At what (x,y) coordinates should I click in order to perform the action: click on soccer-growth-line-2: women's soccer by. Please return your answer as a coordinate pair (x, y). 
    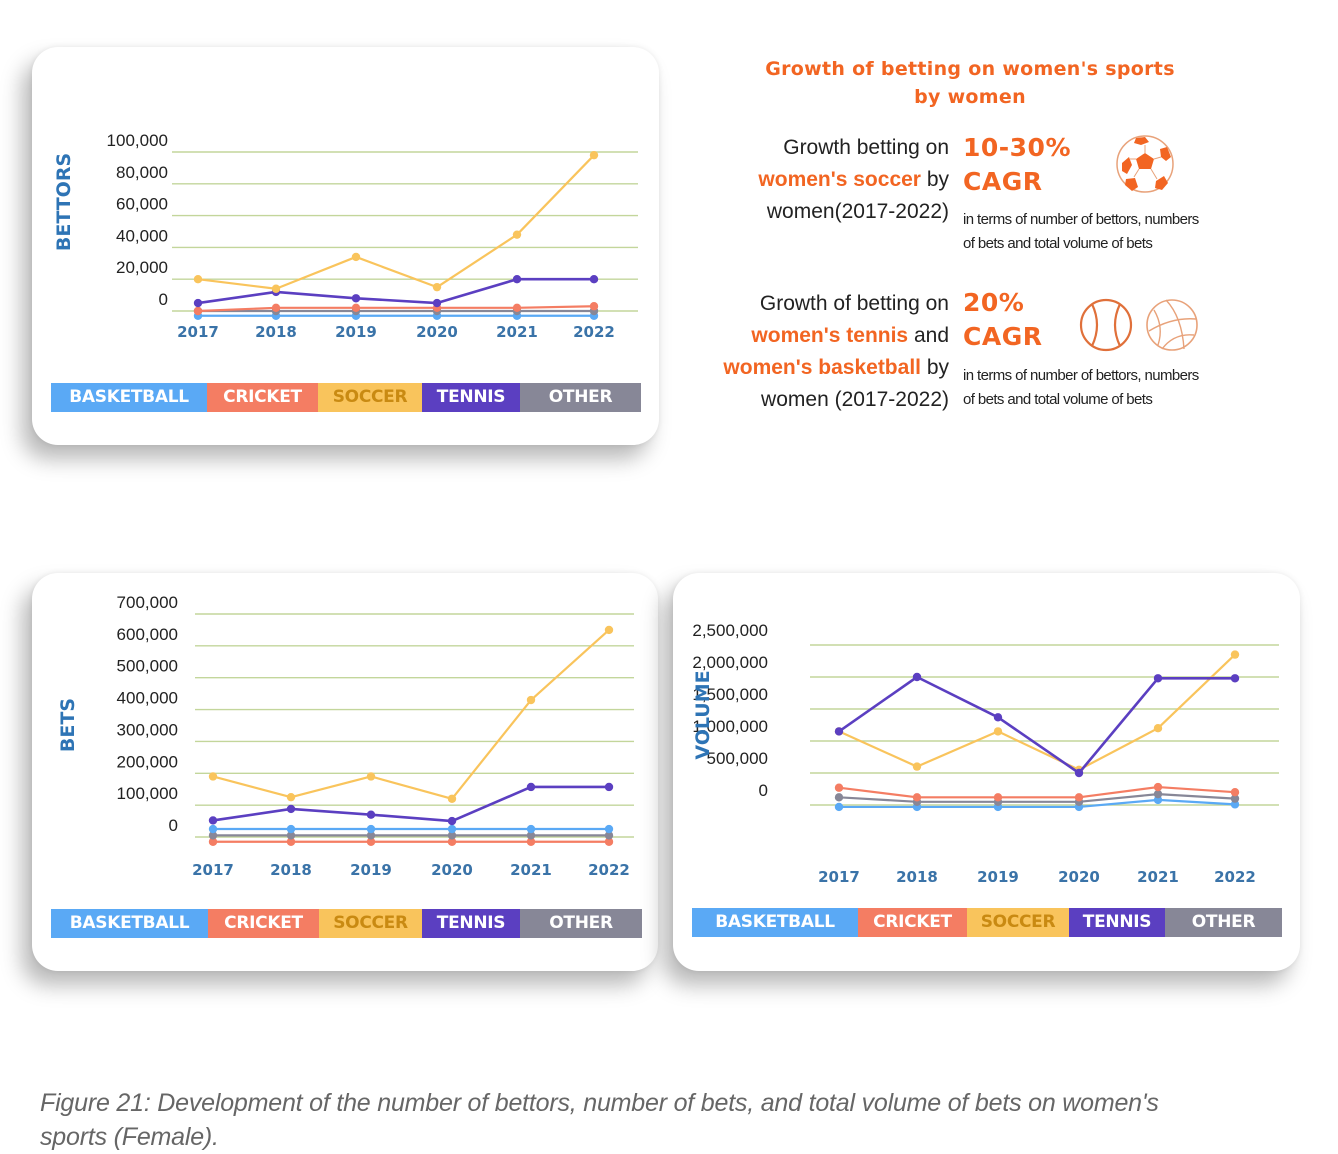
    Looking at the image, I should click on (819, 180).